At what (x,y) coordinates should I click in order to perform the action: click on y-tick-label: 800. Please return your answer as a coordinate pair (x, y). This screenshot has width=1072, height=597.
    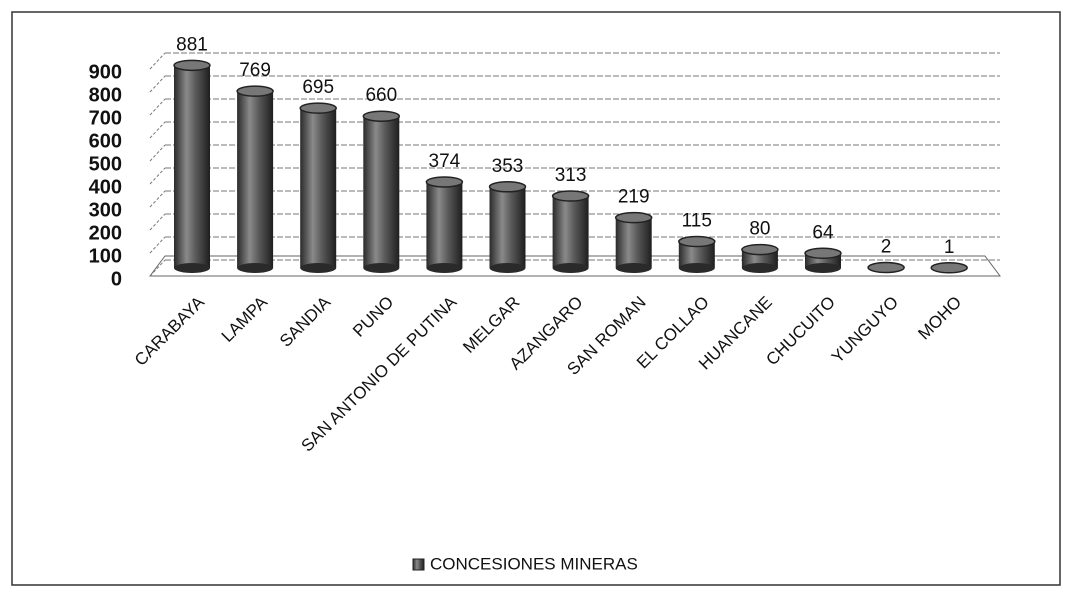
    Looking at the image, I should click on (105, 95).